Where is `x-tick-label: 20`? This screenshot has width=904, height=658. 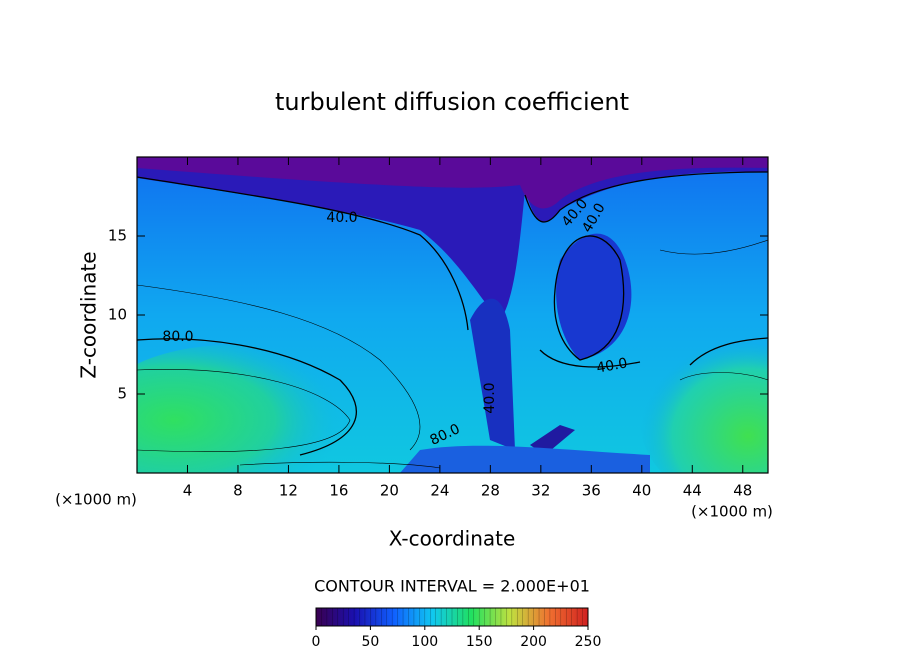 x-tick-label: 20 is located at coordinates (389, 491).